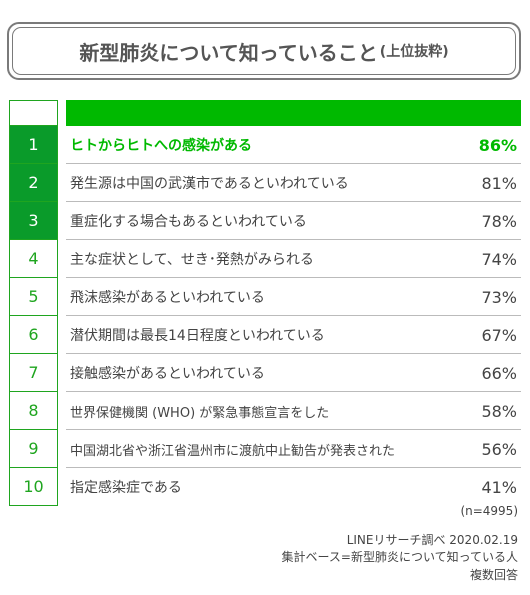 This screenshot has height=595, width=530. I want to click on rank-cell-2: 2, so click(33, 183).